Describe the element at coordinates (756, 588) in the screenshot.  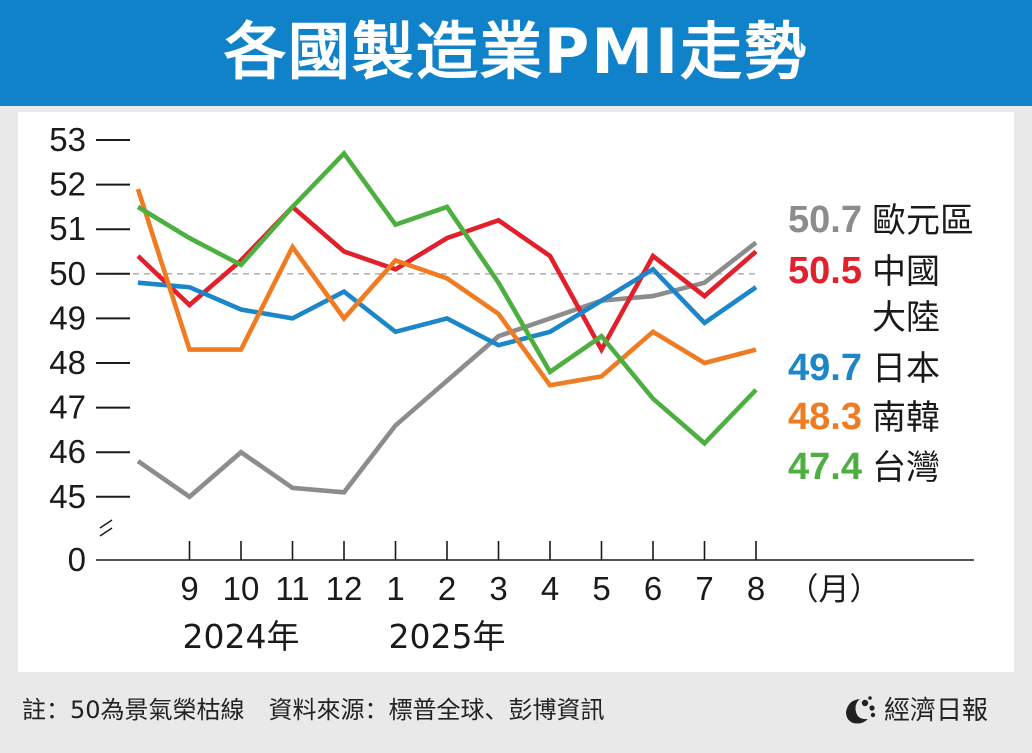
I see `x-tick-label: 8` at that location.